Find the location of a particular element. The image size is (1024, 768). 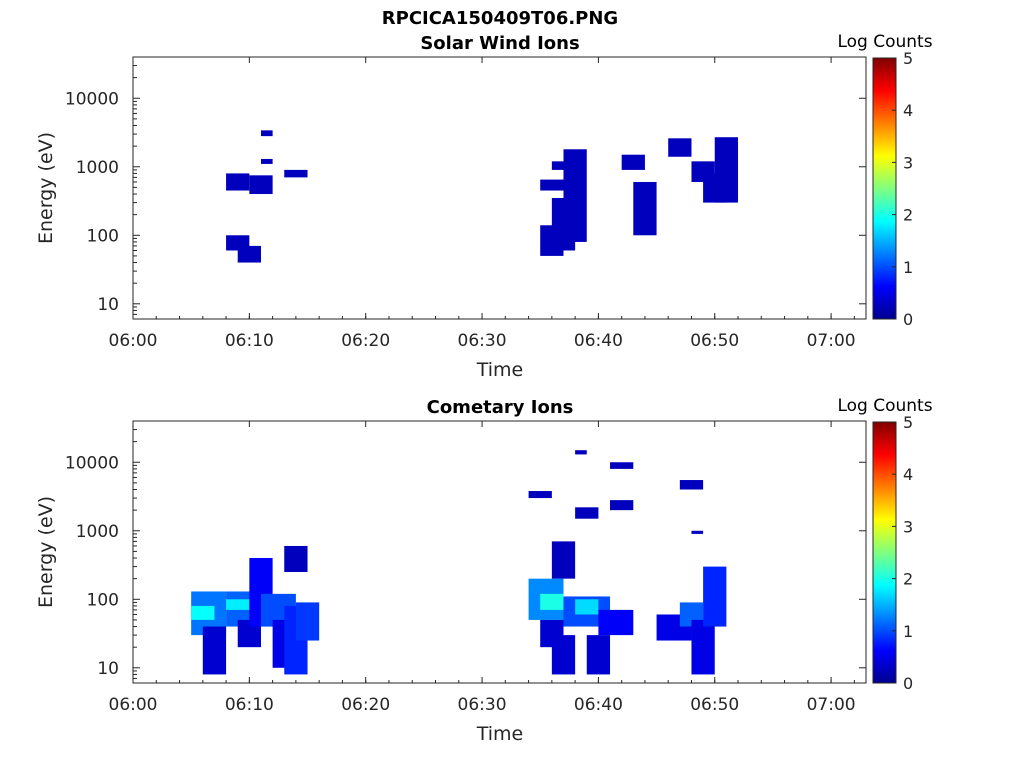

panel-title: Solar Wind Ions is located at coordinates (499, 43).